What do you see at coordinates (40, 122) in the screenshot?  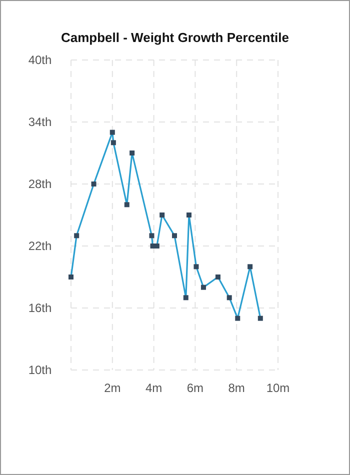 I see `y-tick-label: 34th` at bounding box center [40, 122].